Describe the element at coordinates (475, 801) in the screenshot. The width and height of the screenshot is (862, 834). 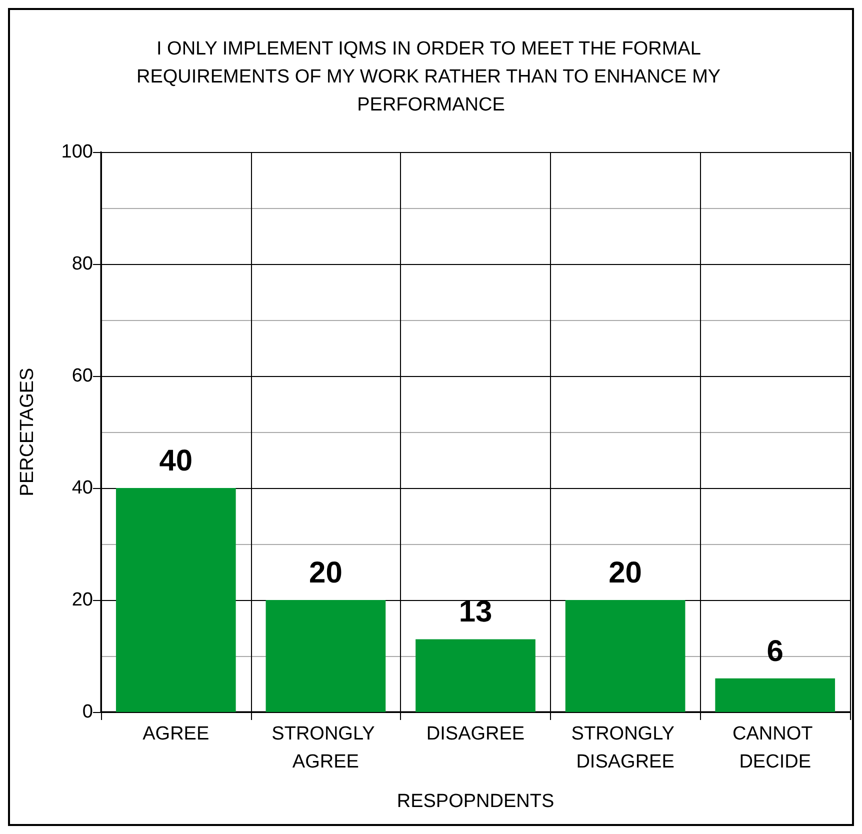
I see `x-axis-title: RESPOPNDENTS` at that location.